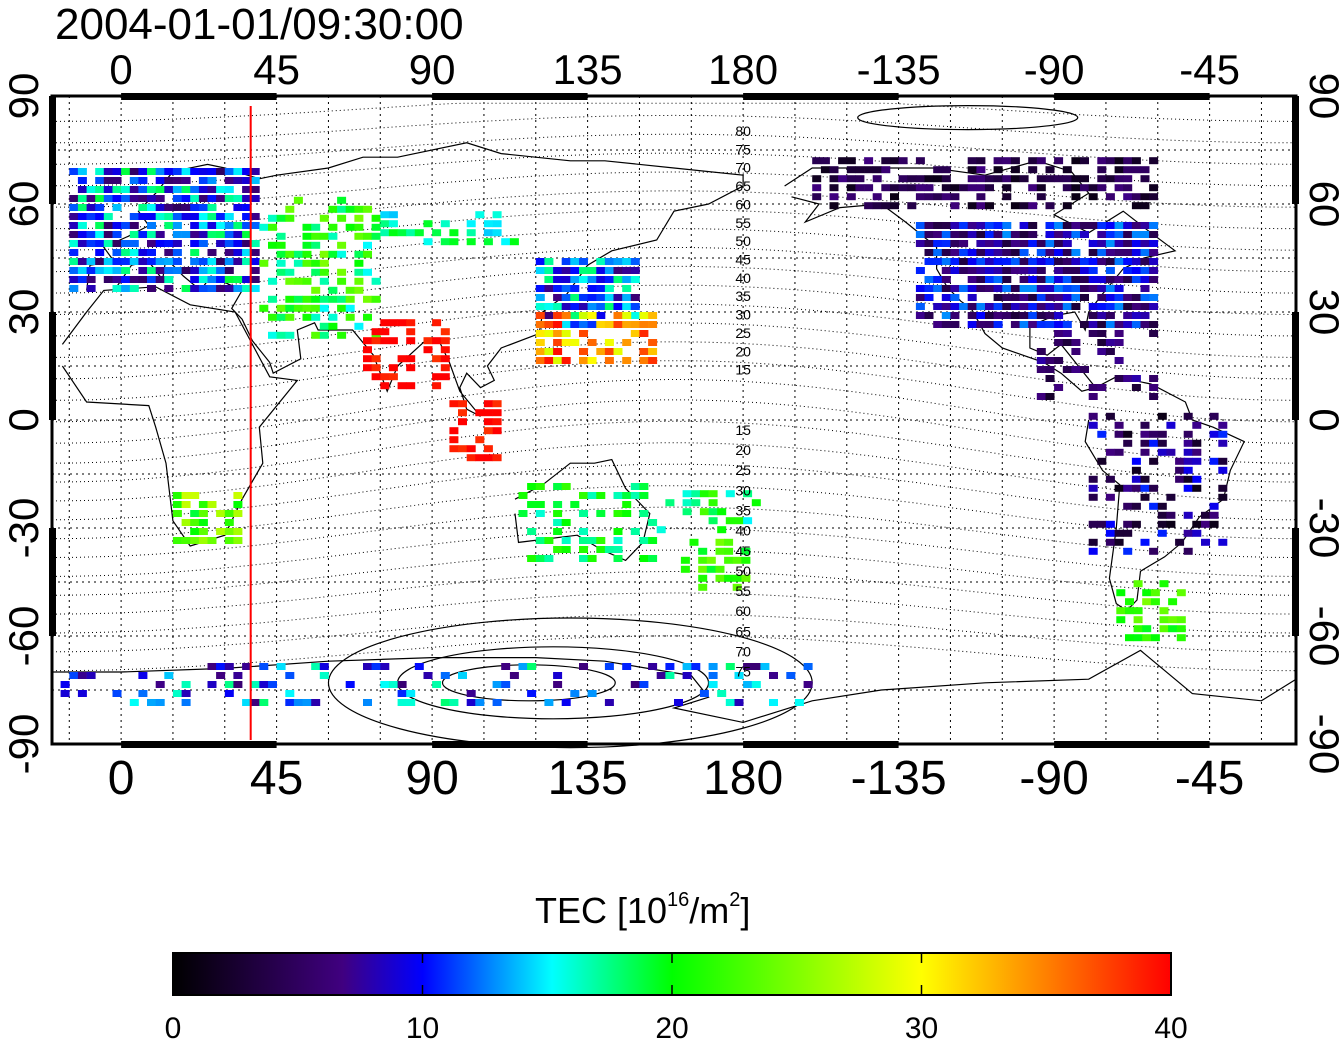  I want to click on contour-pole-loop, so click(968, 117).